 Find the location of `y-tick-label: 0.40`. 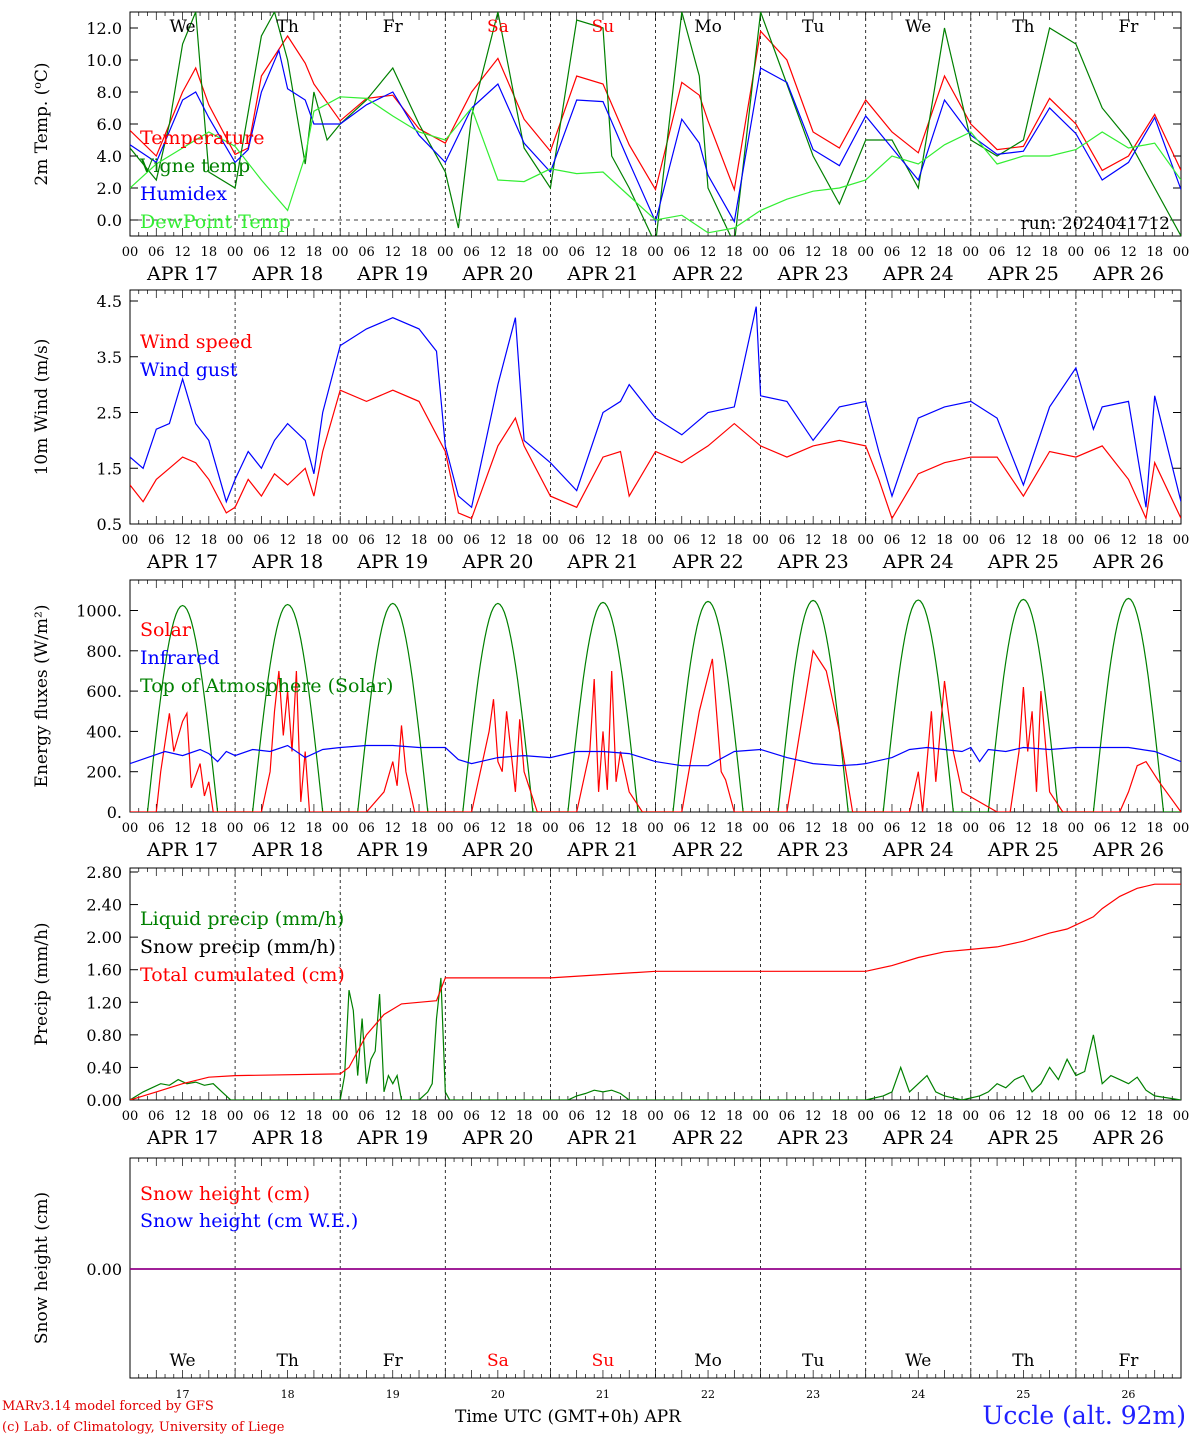

y-tick-label: 0.40 is located at coordinates (104, 1067).